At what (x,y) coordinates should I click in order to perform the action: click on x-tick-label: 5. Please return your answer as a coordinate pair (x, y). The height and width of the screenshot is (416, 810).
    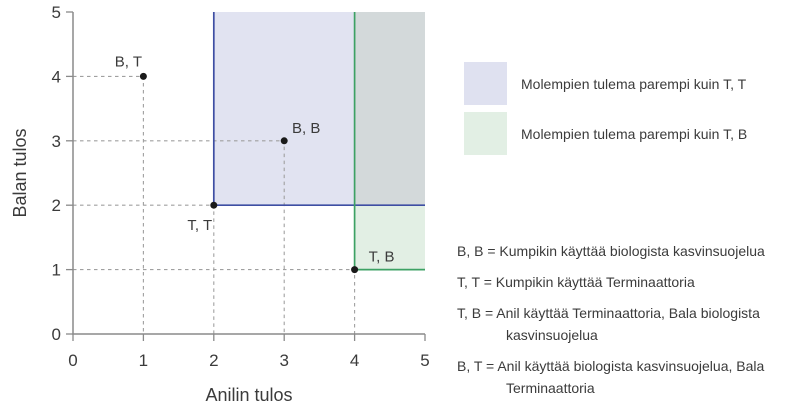
    Looking at the image, I should click on (424, 360).